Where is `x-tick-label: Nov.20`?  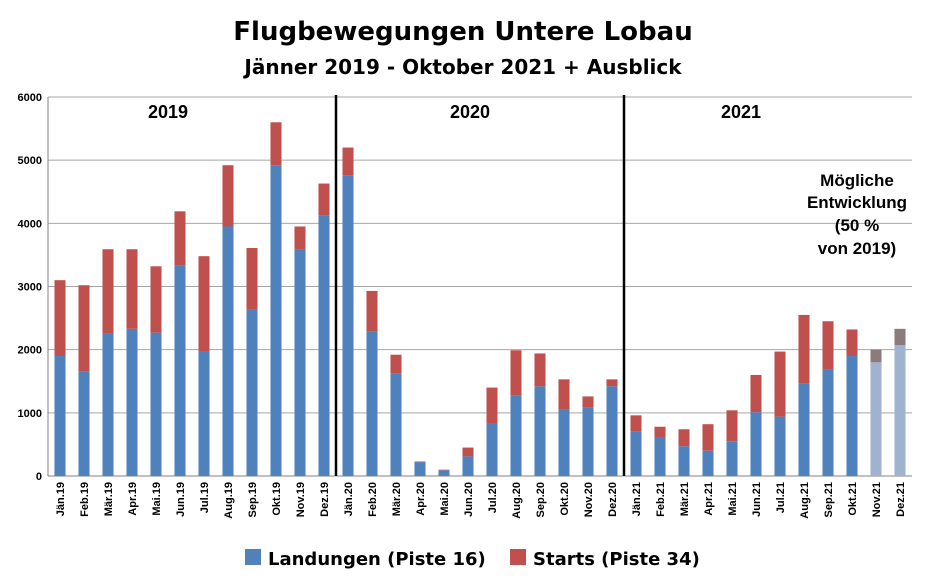
x-tick-label: Nov.20 is located at coordinates (589, 499).